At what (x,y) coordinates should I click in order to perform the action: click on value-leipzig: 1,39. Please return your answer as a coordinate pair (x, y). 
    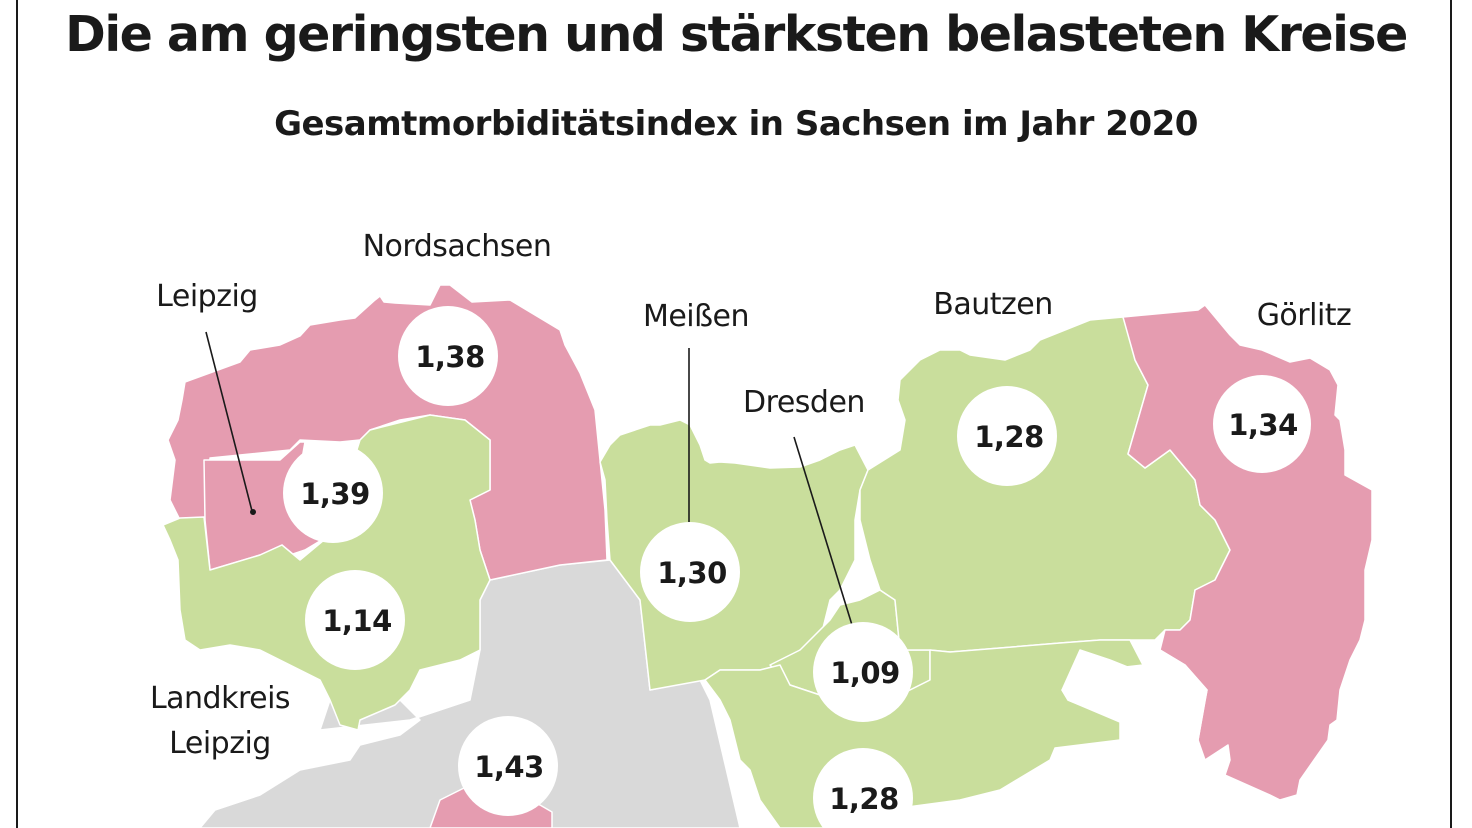
    Looking at the image, I should click on (335, 494).